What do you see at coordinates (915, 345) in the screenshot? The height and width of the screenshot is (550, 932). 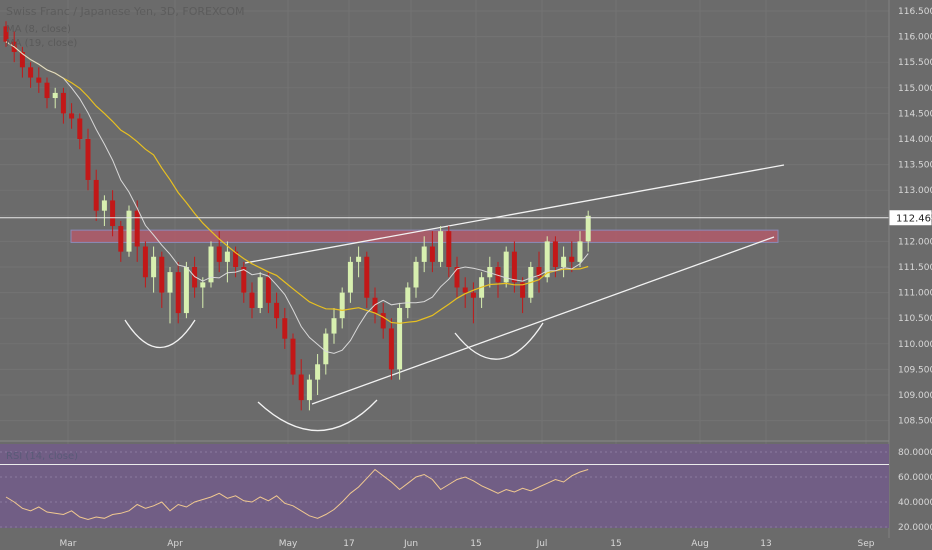 I see `price-tick-label: 110.000` at bounding box center [915, 345].